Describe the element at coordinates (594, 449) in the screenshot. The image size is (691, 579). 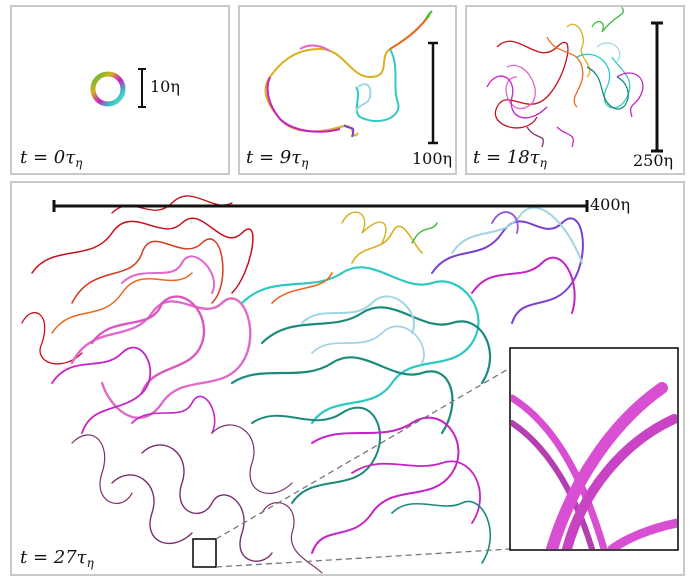
I see `zoom-inset` at that location.